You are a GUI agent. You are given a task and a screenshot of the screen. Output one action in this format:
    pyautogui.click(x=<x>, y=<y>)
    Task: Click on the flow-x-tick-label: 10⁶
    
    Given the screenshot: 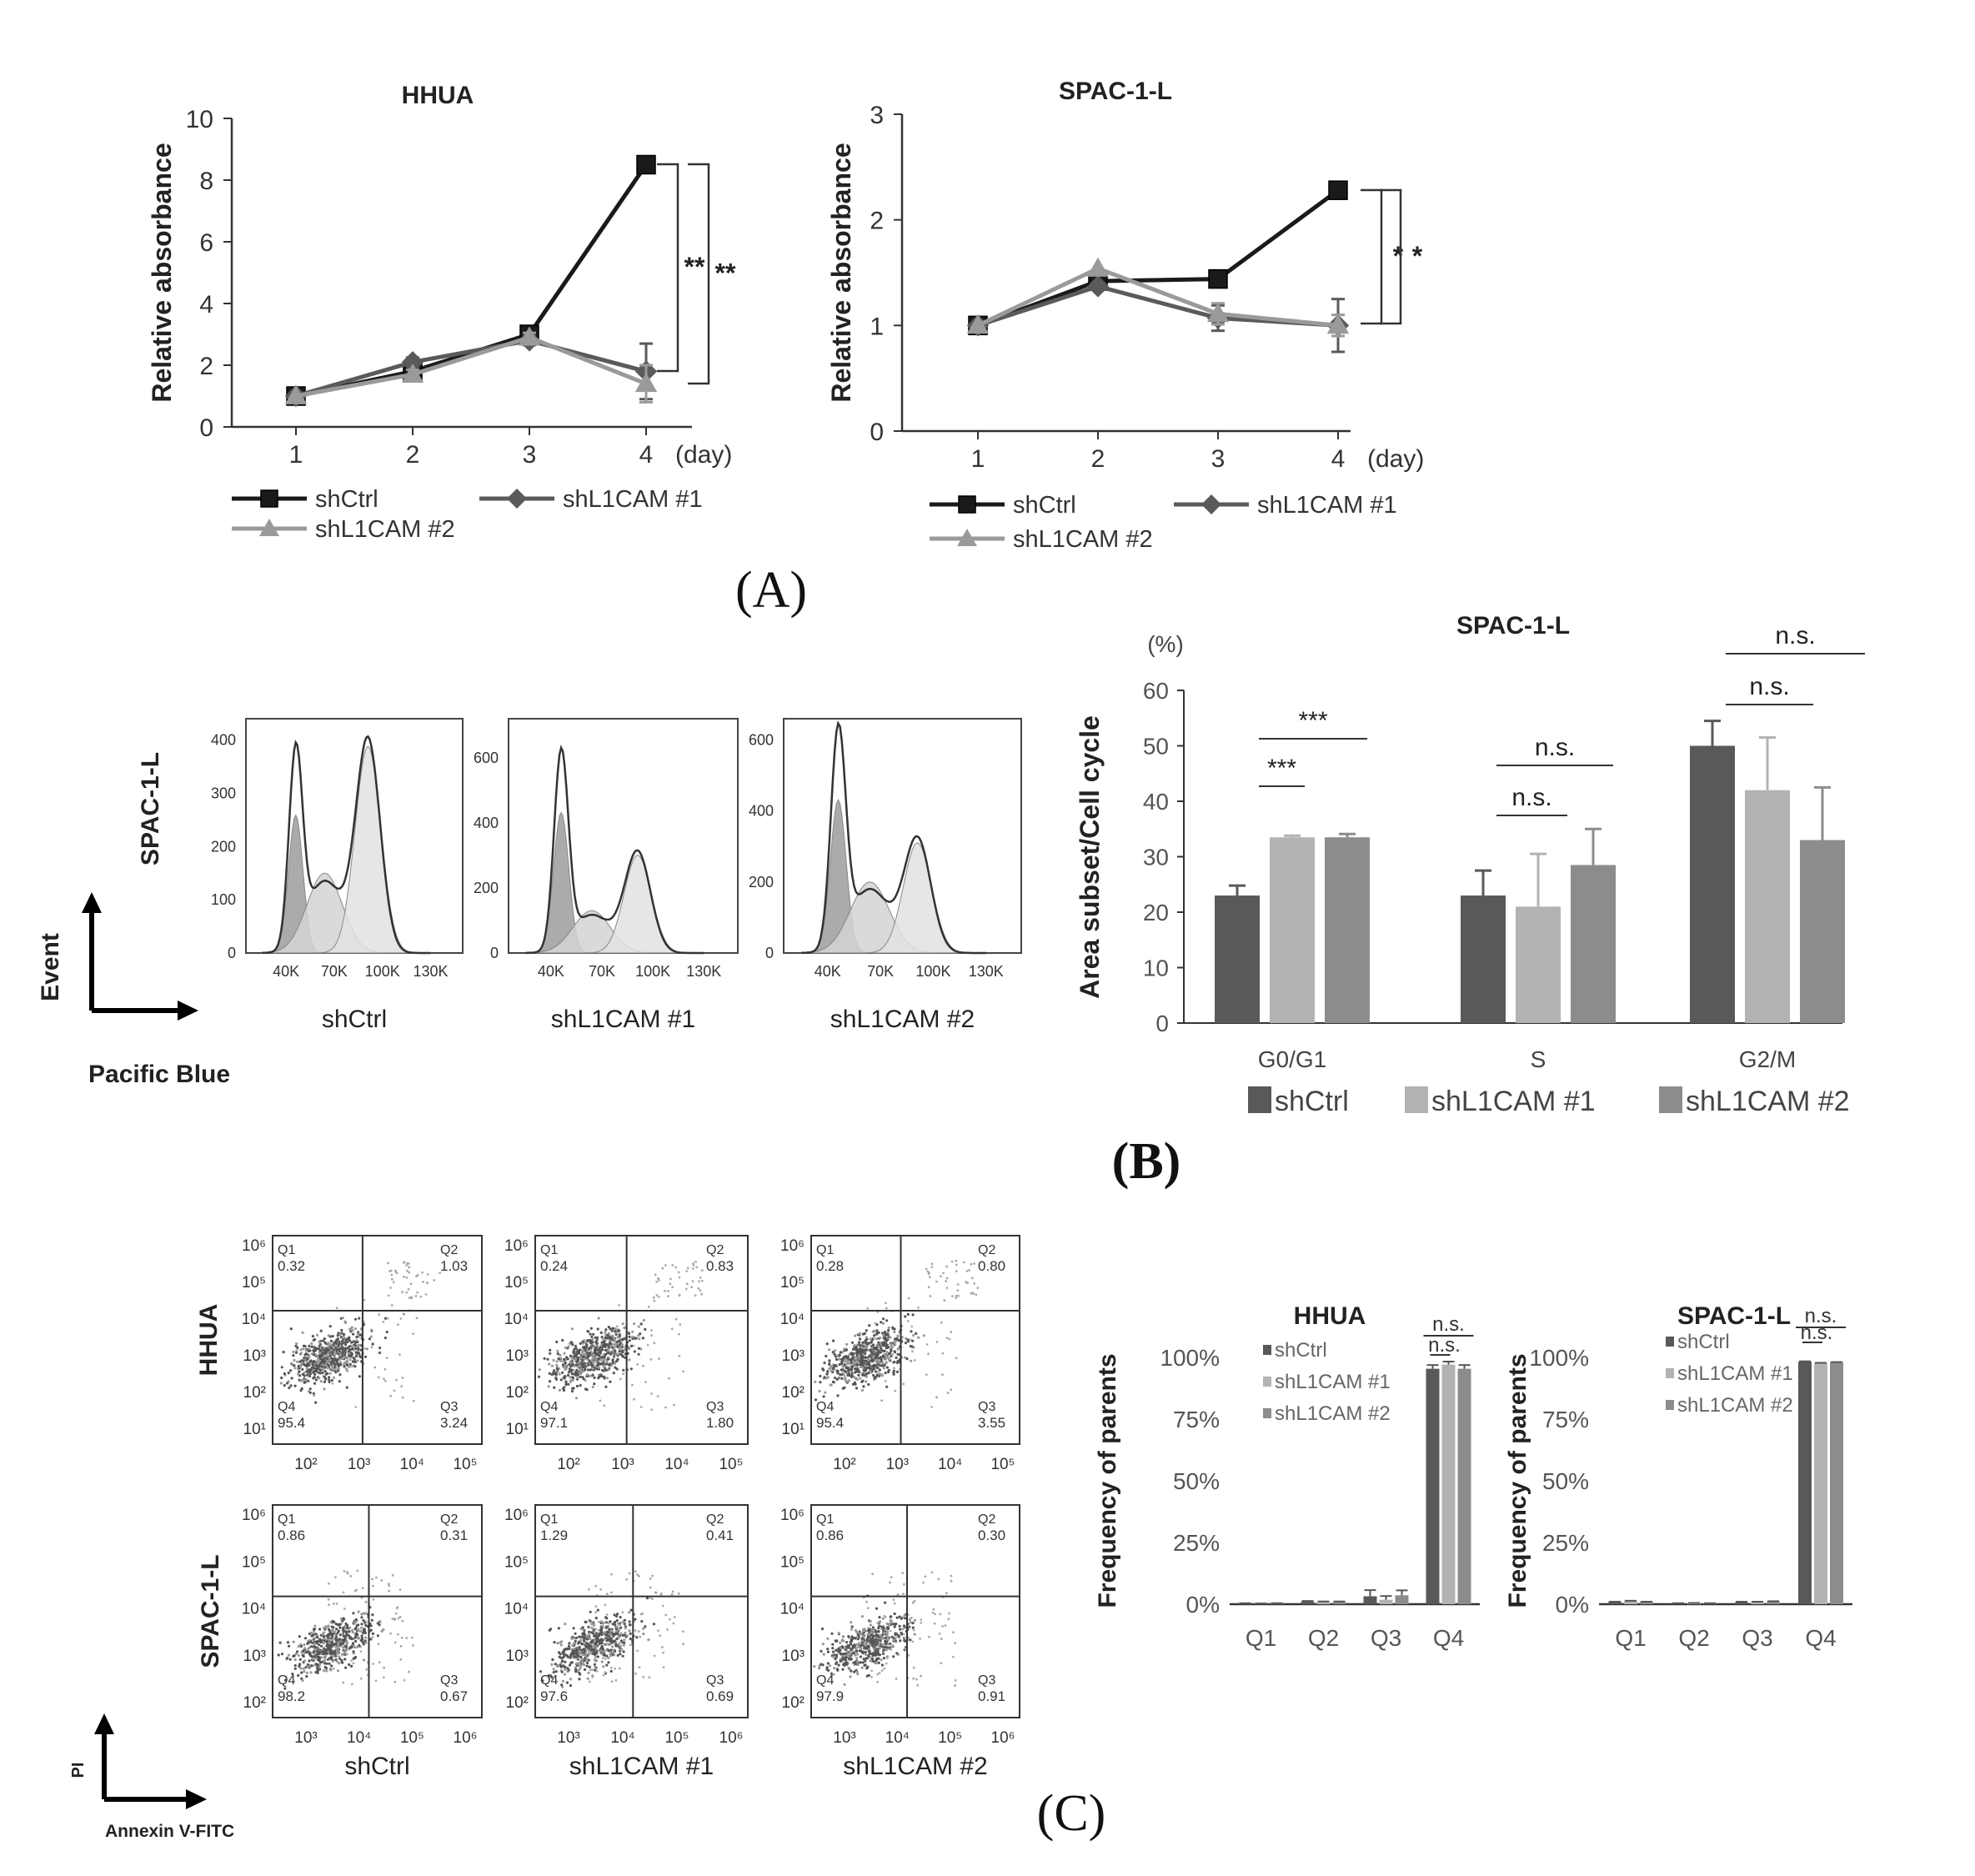 What is the action you would take?
    pyautogui.click(x=731, y=1738)
    